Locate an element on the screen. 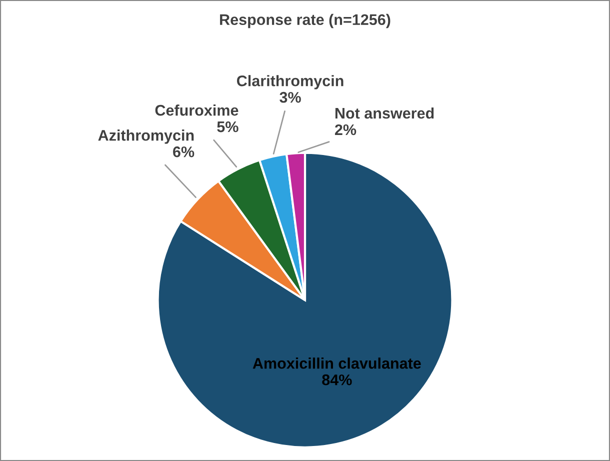 The width and height of the screenshot is (610, 461). data-label: 84% is located at coordinates (337, 380).